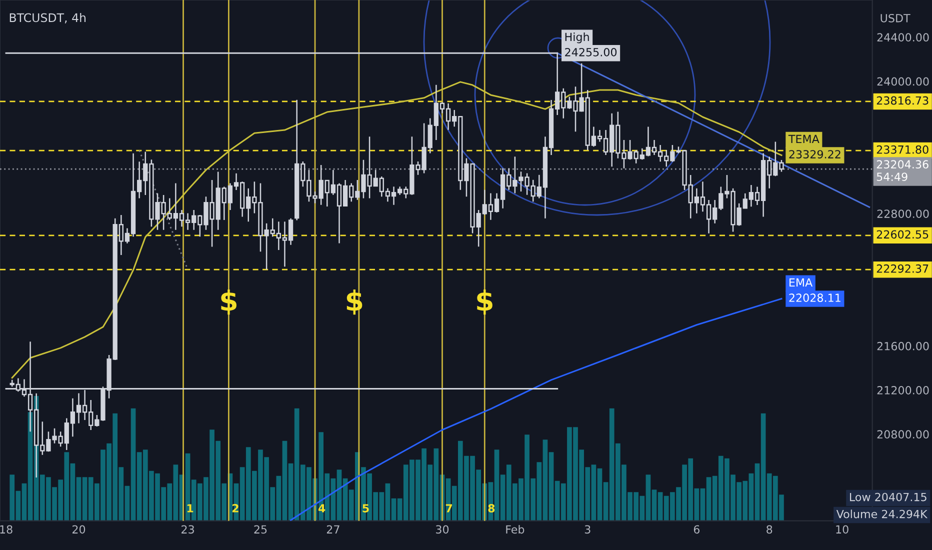  Describe the element at coordinates (188, 529) in the screenshot. I see `x-tick-label: 23` at that location.